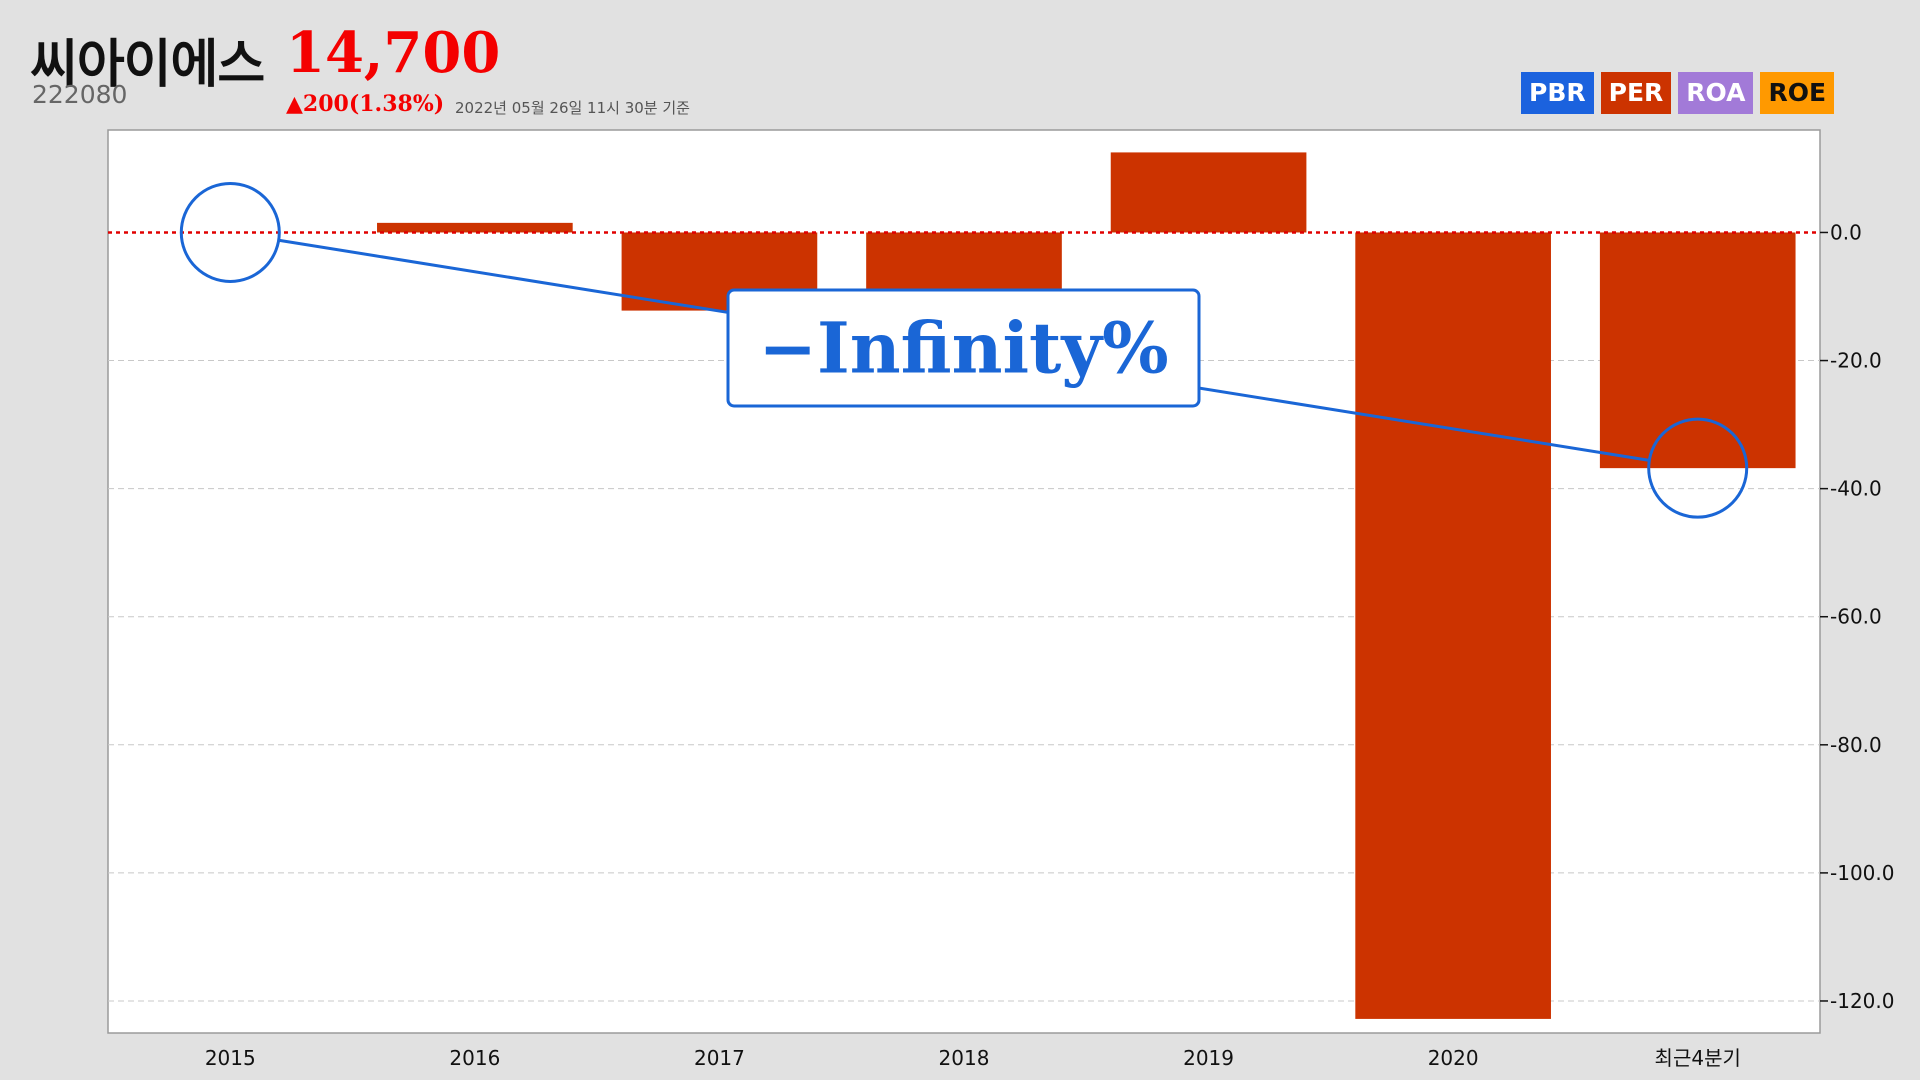 The image size is (1920, 1080). Describe the element at coordinates (1453, 625) in the screenshot. I see `bar-2020` at that location.